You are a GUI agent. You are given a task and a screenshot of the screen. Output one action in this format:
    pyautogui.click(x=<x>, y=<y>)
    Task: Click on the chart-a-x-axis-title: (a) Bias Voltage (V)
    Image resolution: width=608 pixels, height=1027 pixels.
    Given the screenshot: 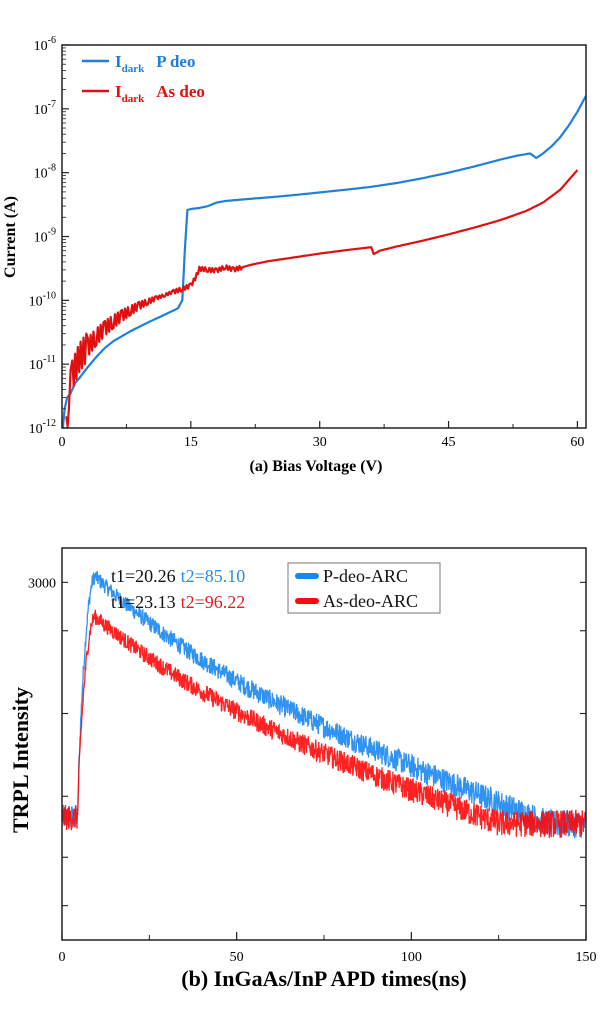 What is the action you would take?
    pyautogui.click(x=316, y=466)
    